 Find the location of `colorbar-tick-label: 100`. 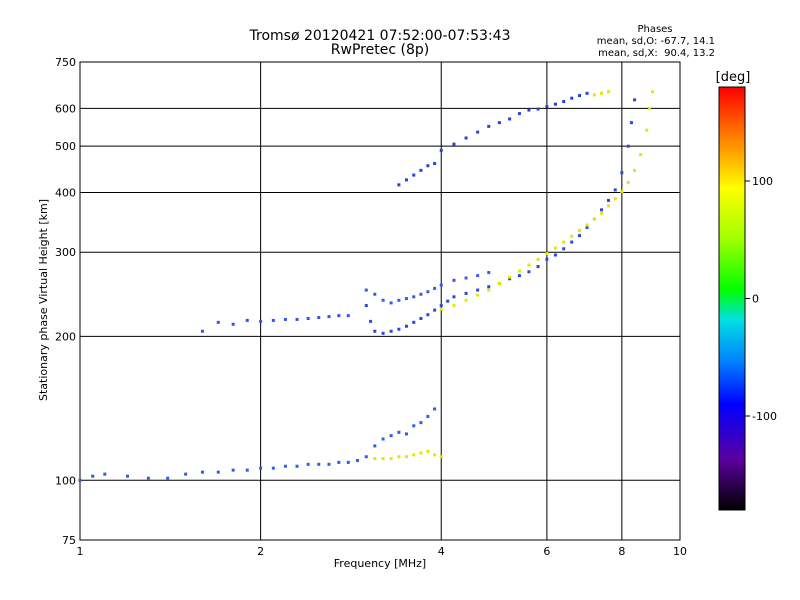

colorbar-tick-label: 100 is located at coordinates (762, 181).